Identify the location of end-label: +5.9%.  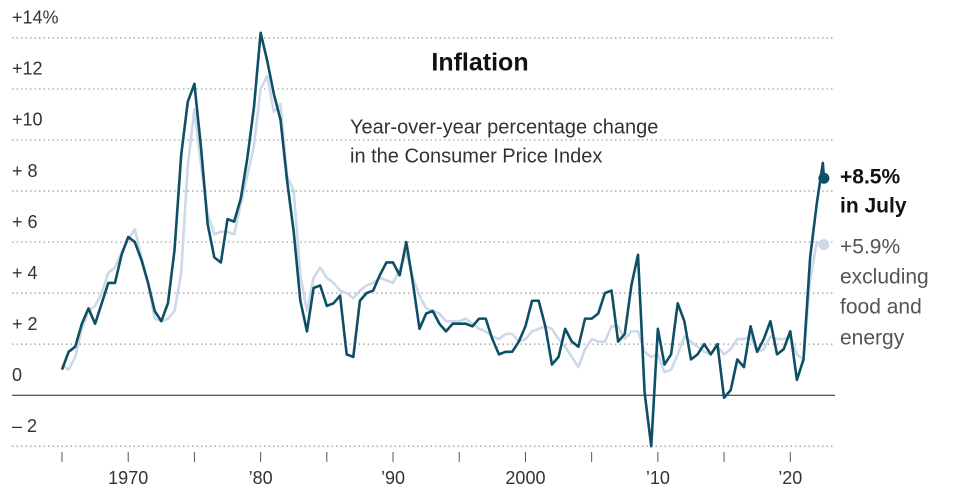
(870, 247).